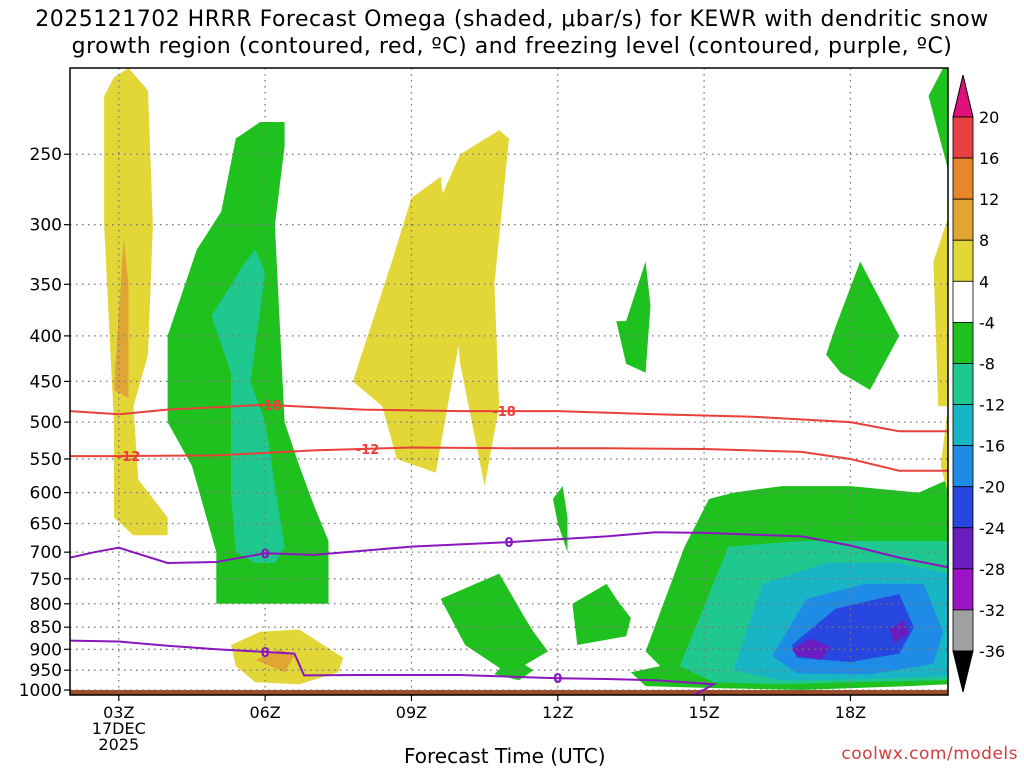  I want to click on y-tick-label-450: 450, so click(46, 382).